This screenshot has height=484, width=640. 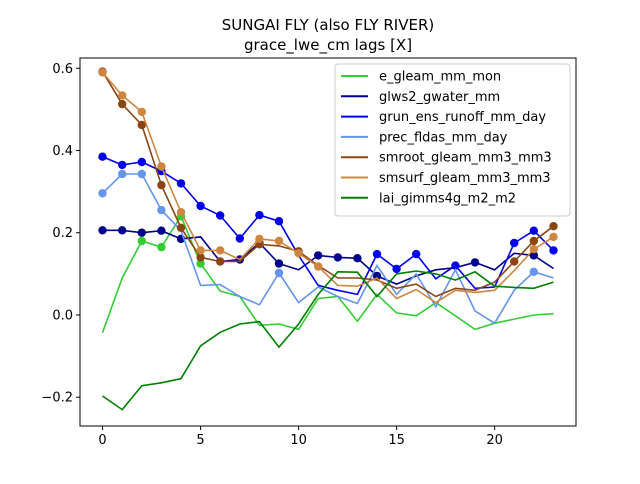 I want to click on chart-title-line1: SUNGAI FLY (also FLY RIVER), so click(x=328, y=25).